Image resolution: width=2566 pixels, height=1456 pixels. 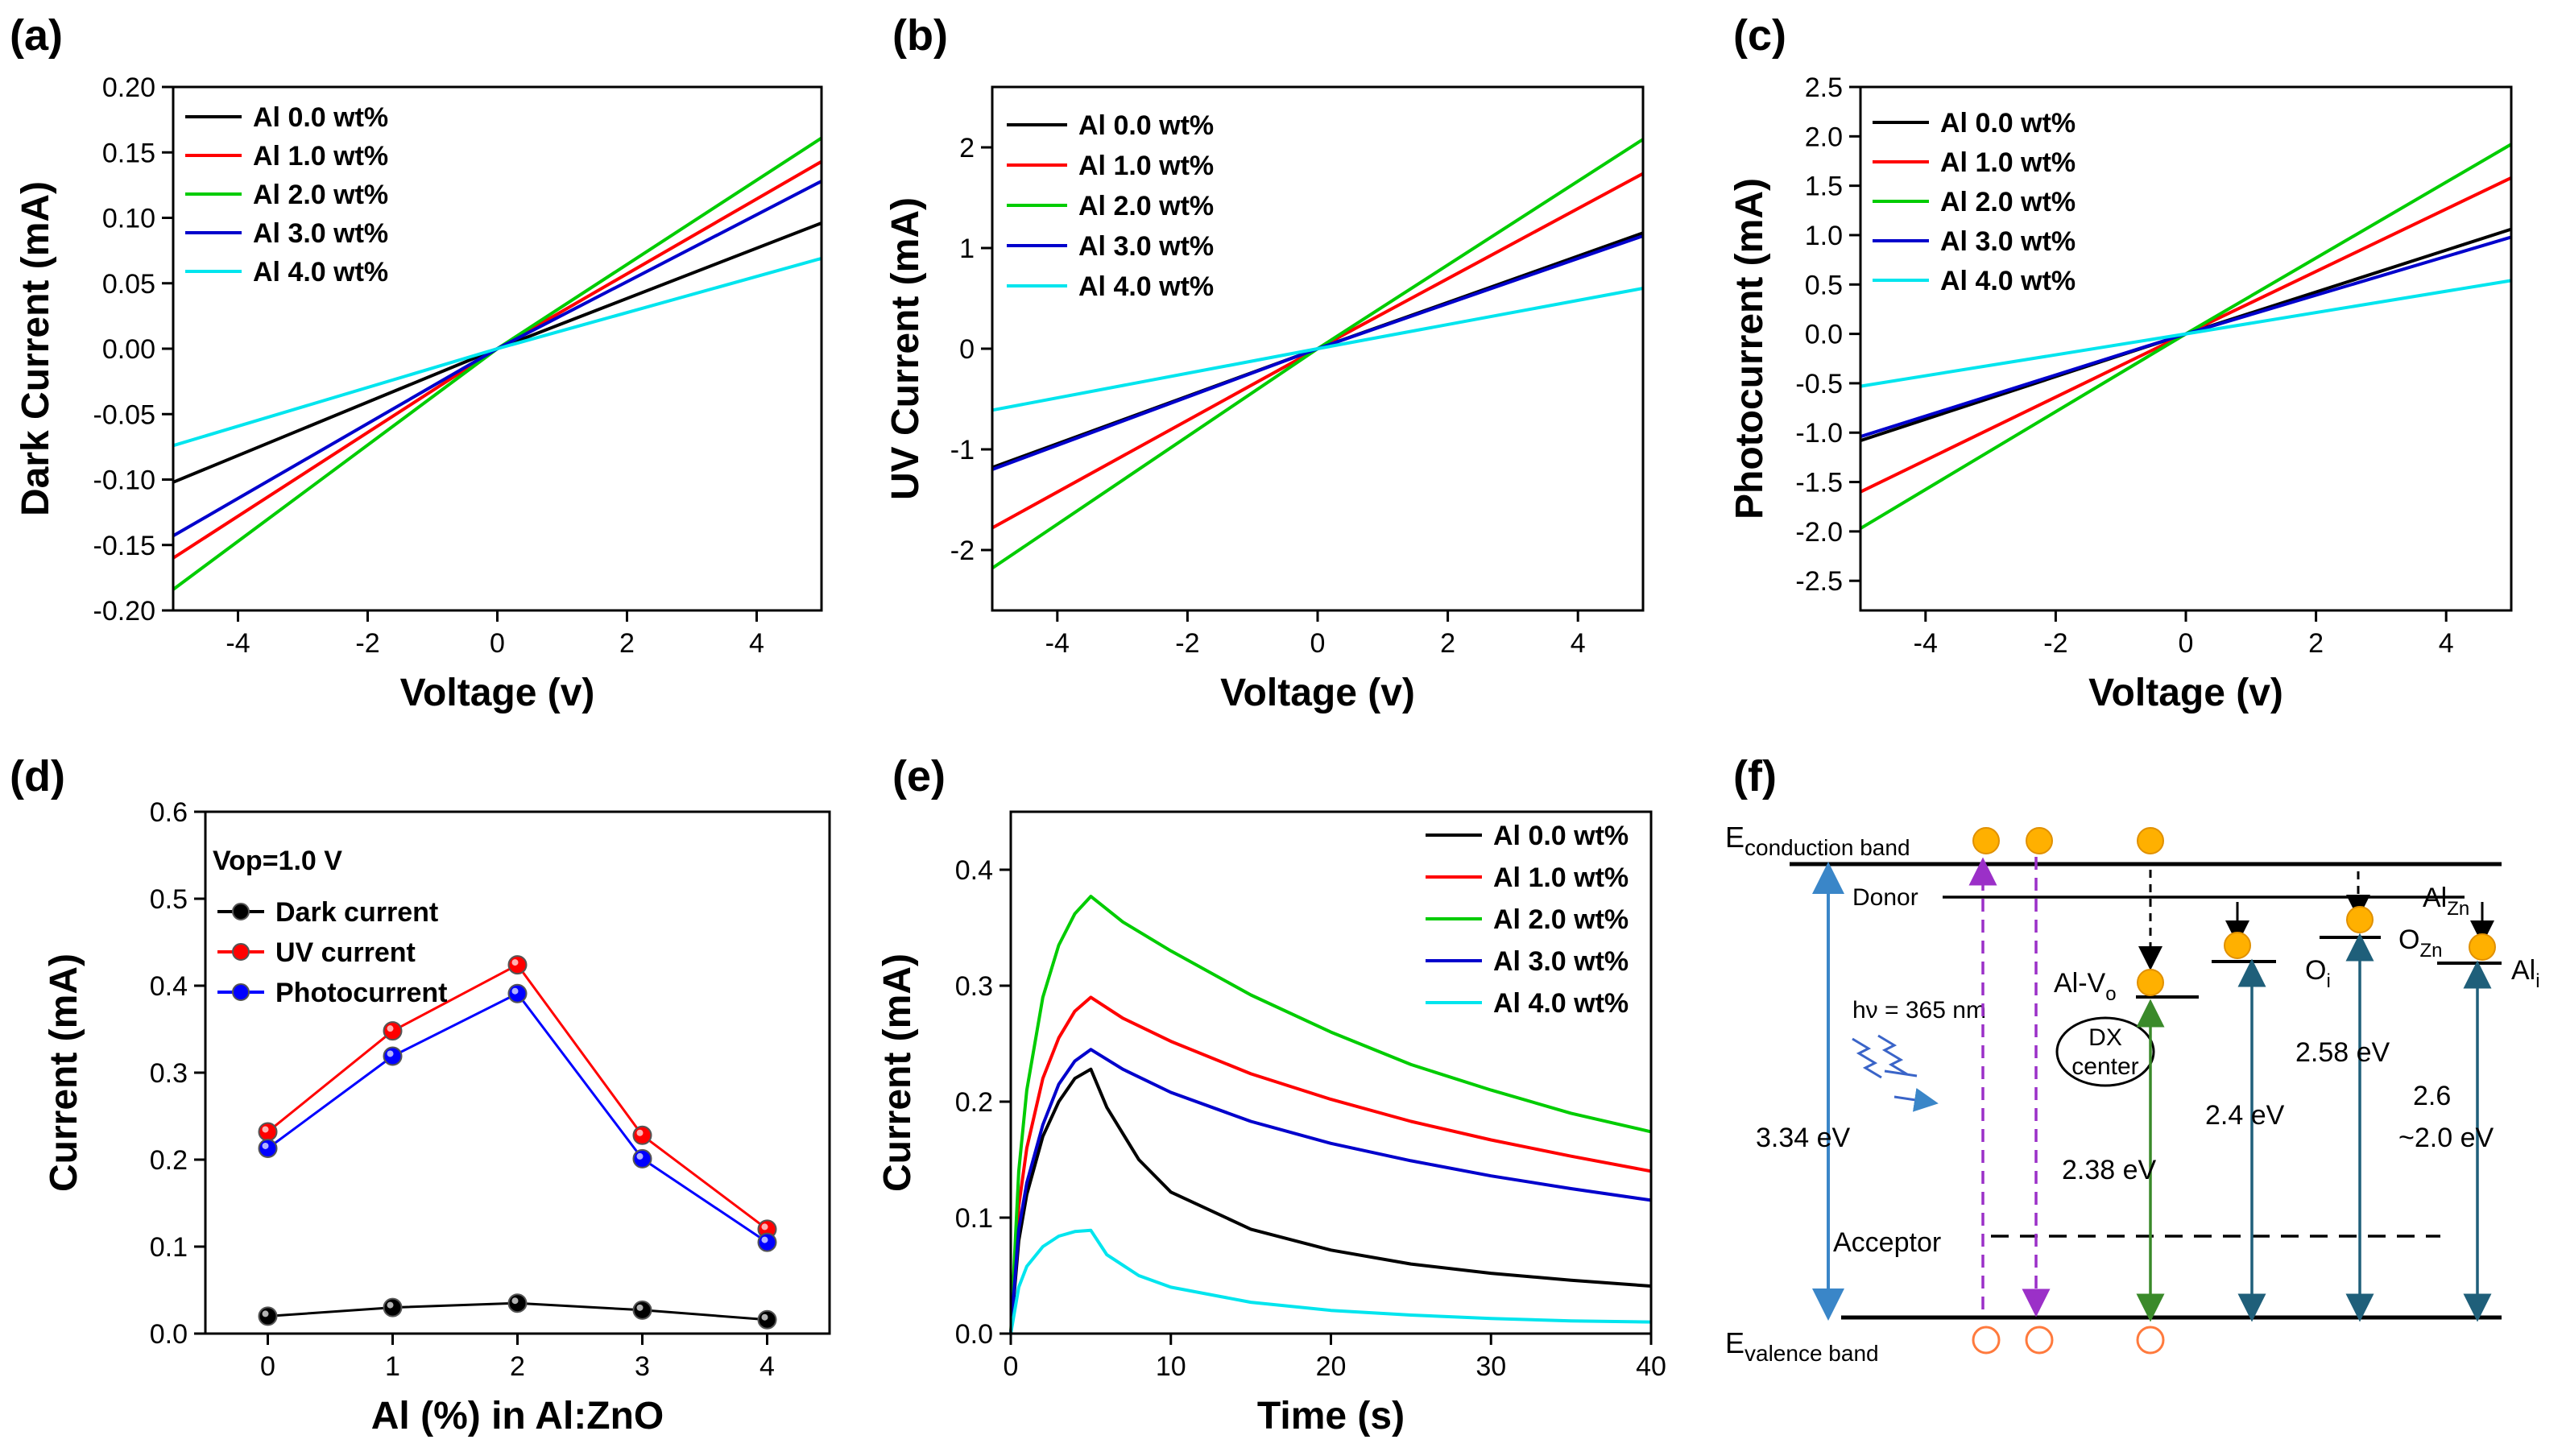 I want to click on y-tick-label: 1.0, so click(x=1824, y=236).